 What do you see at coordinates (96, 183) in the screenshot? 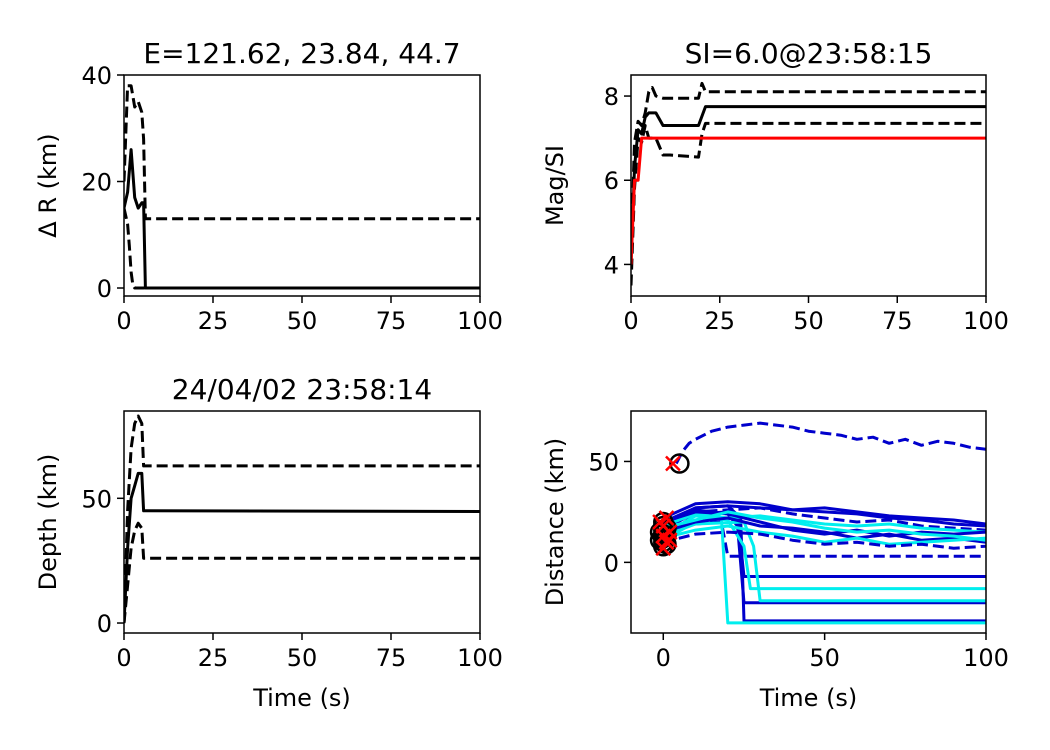
I see `y-tick-label-1: 20` at bounding box center [96, 183].